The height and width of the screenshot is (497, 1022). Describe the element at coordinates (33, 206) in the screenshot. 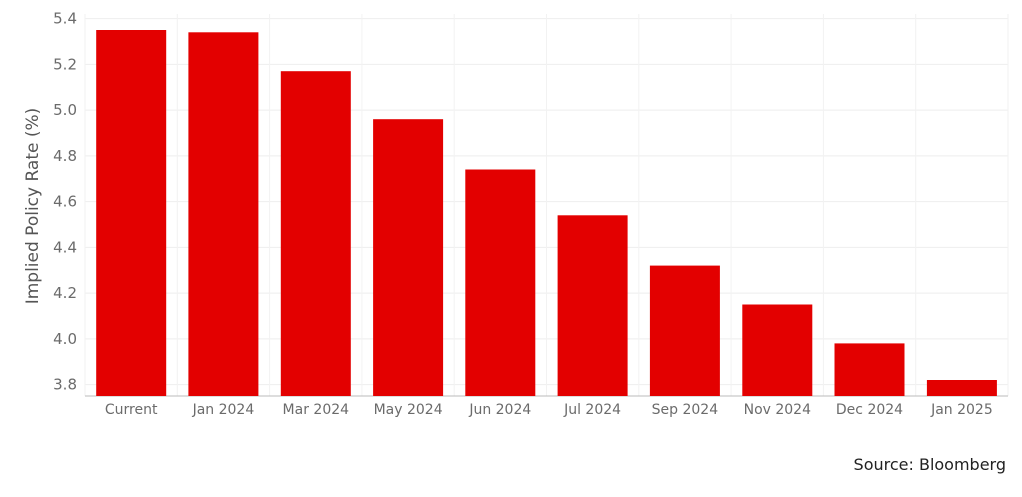

I see `y-axis-title: Implied Policy Rate (%)` at that location.